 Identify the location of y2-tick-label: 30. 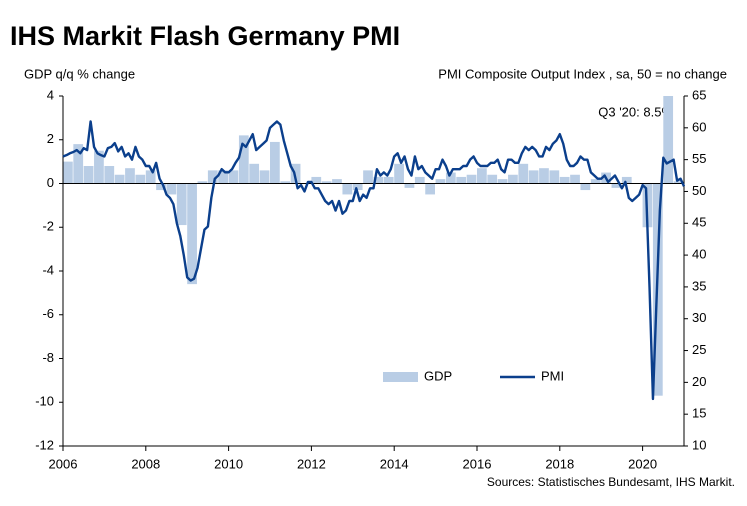
(699, 317).